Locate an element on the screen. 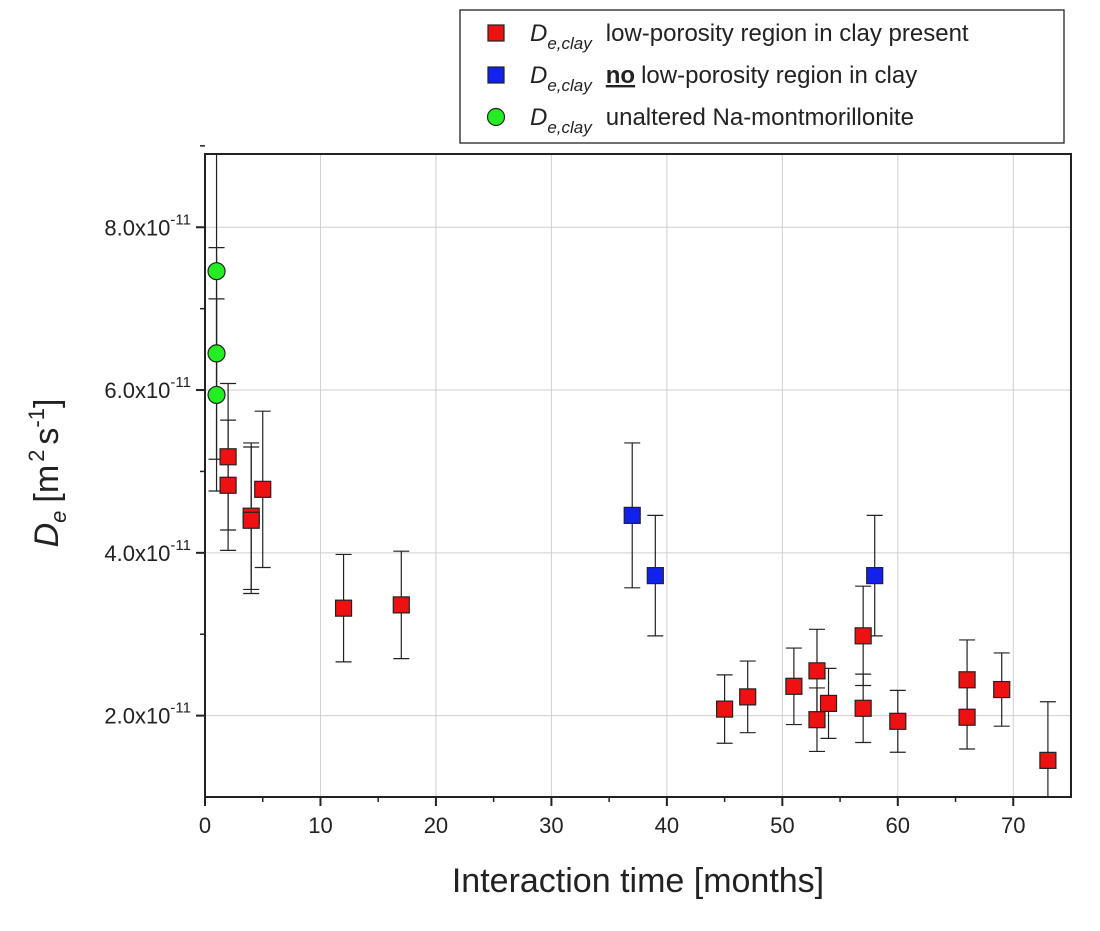  y-axis-unit-open: [m is located at coordinates (47, 484).